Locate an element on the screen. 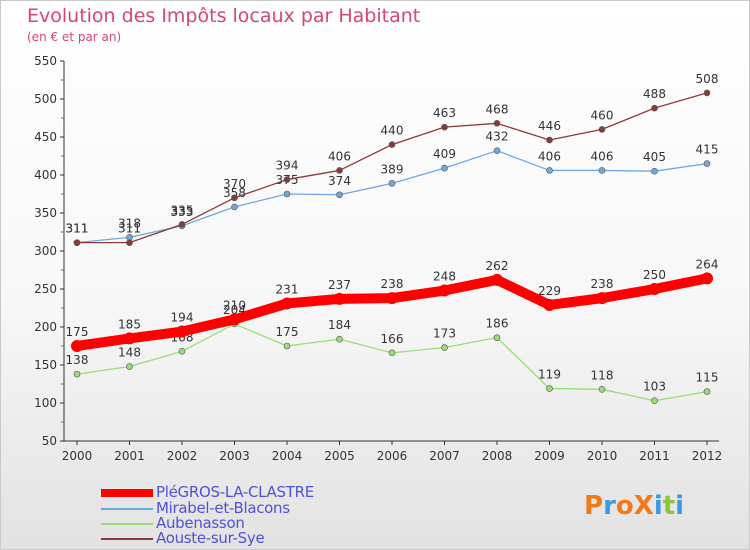 This screenshot has height=550, width=750. y-tick-label: 150 is located at coordinates (45, 365).